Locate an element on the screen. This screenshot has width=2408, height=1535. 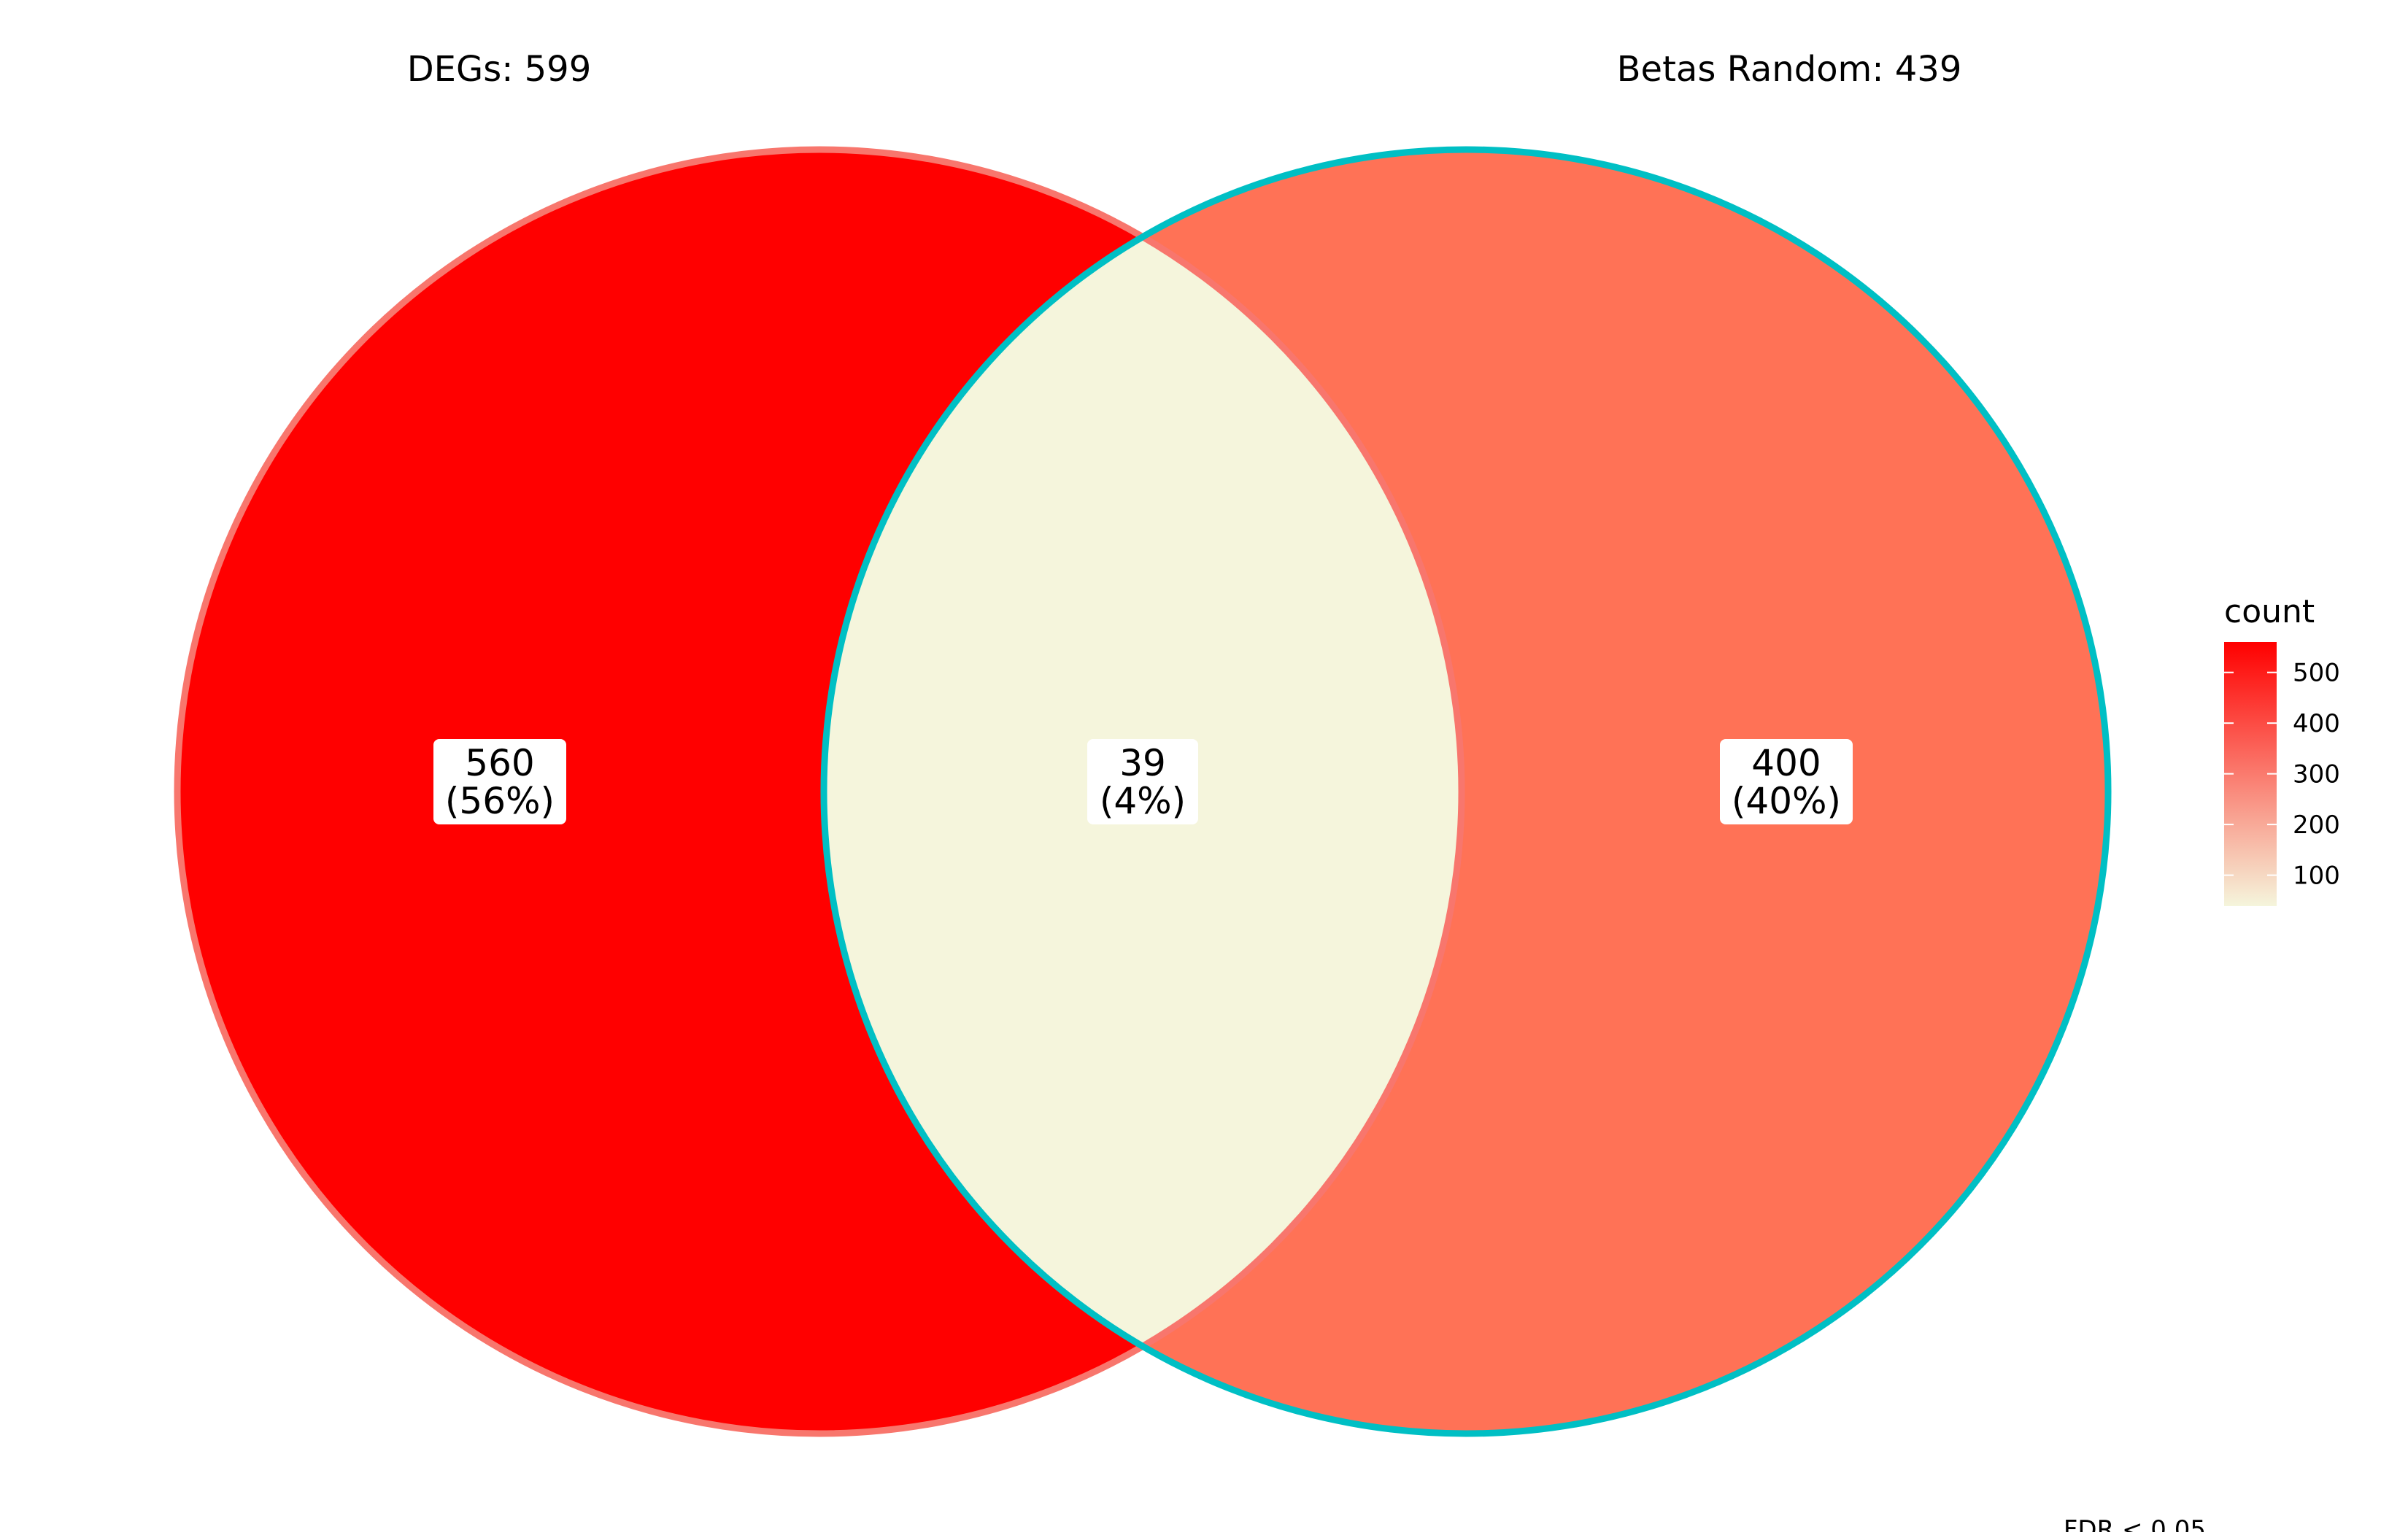
set-title-degs: DEGs: 599 is located at coordinates (499, 69).